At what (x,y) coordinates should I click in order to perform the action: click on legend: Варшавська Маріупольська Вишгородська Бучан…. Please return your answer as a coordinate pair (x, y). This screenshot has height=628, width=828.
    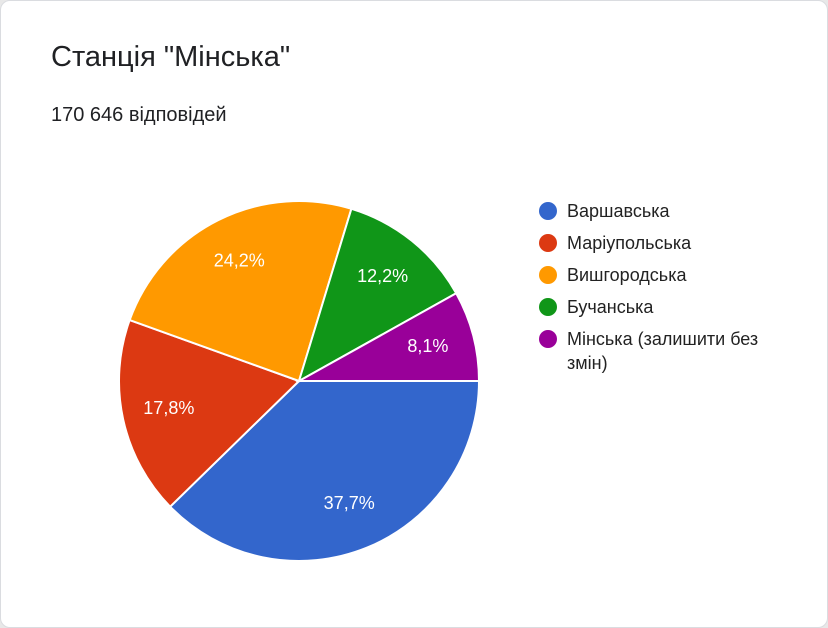
    Looking at the image, I should click on (649, 291).